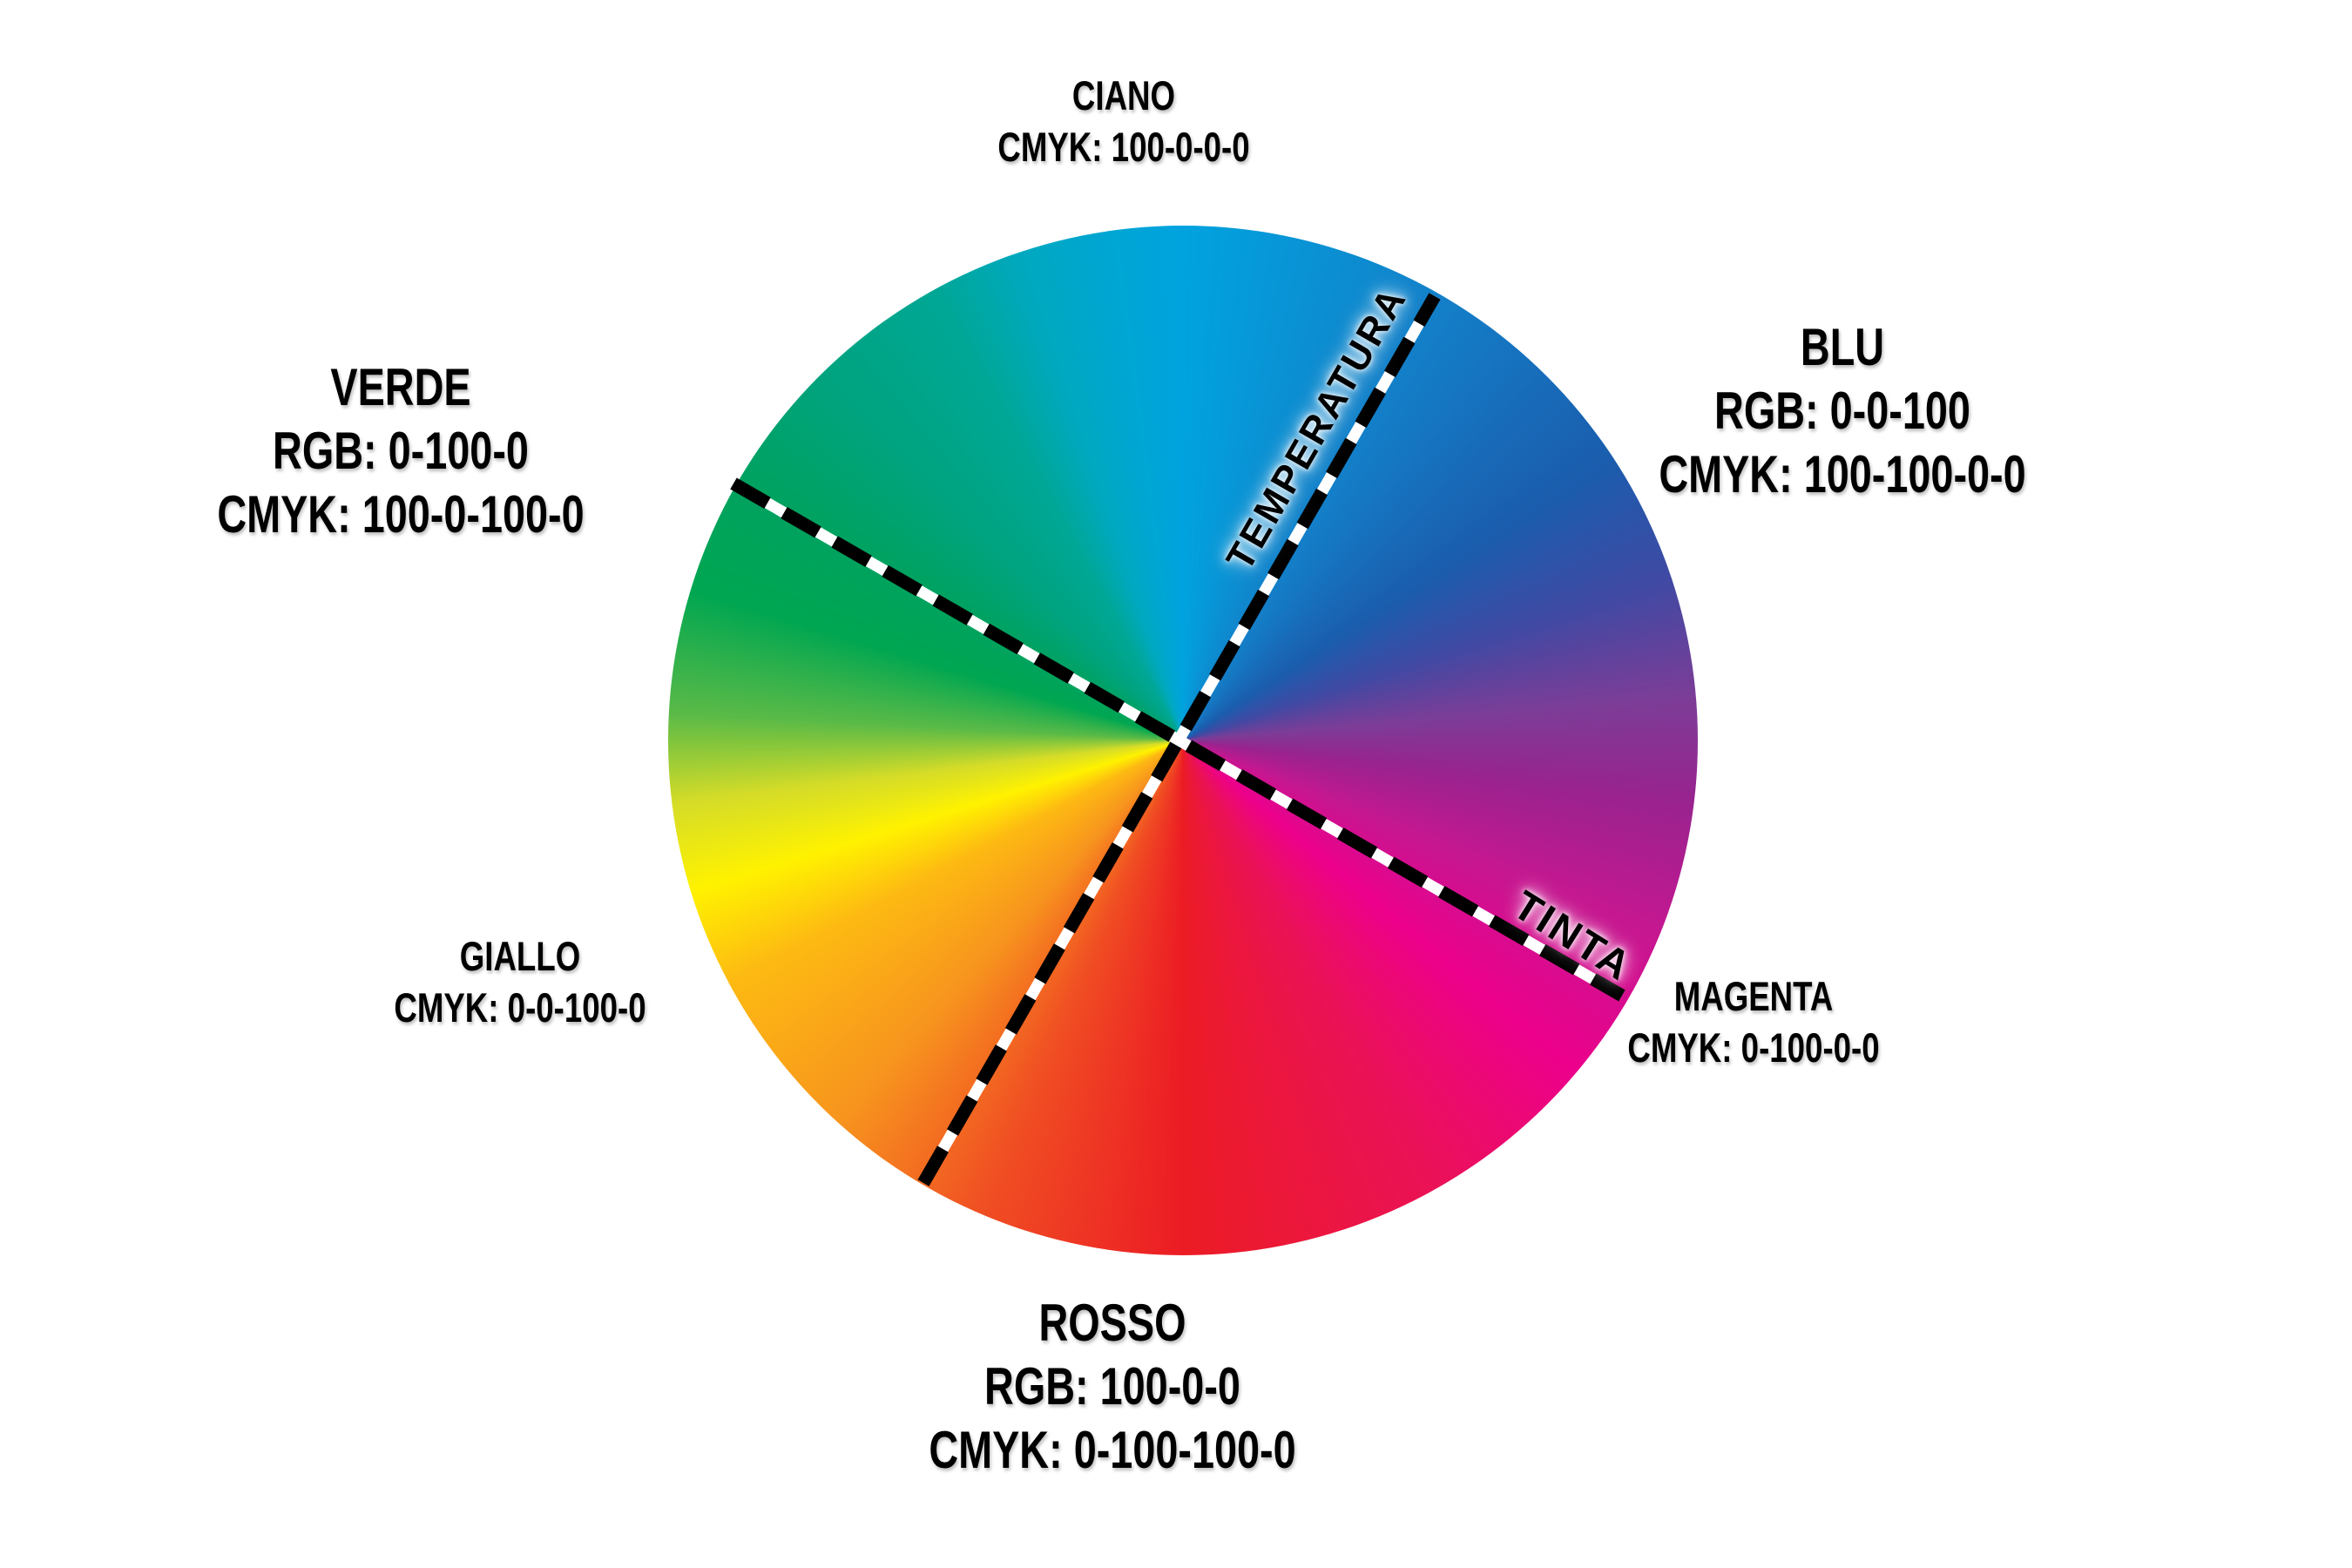 This screenshot has width=2352, height=1568. What do you see at coordinates (1123, 121) in the screenshot?
I see `ciano-label: CIANO CMYK: 100-0-0-0` at bounding box center [1123, 121].